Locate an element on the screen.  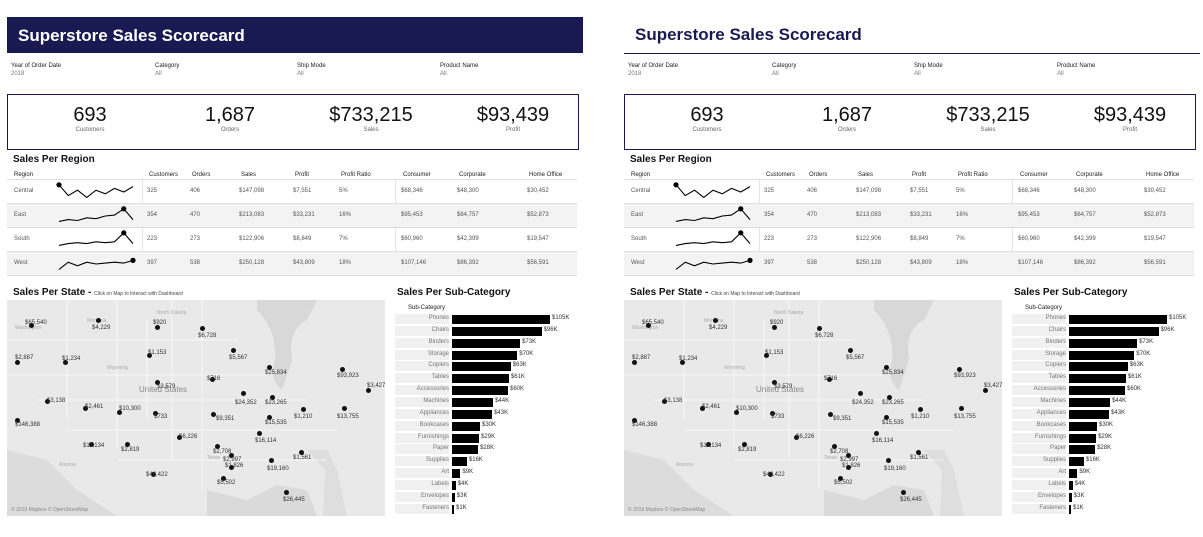
bar-row: Phones $105K is located at coordinates (492, 319).